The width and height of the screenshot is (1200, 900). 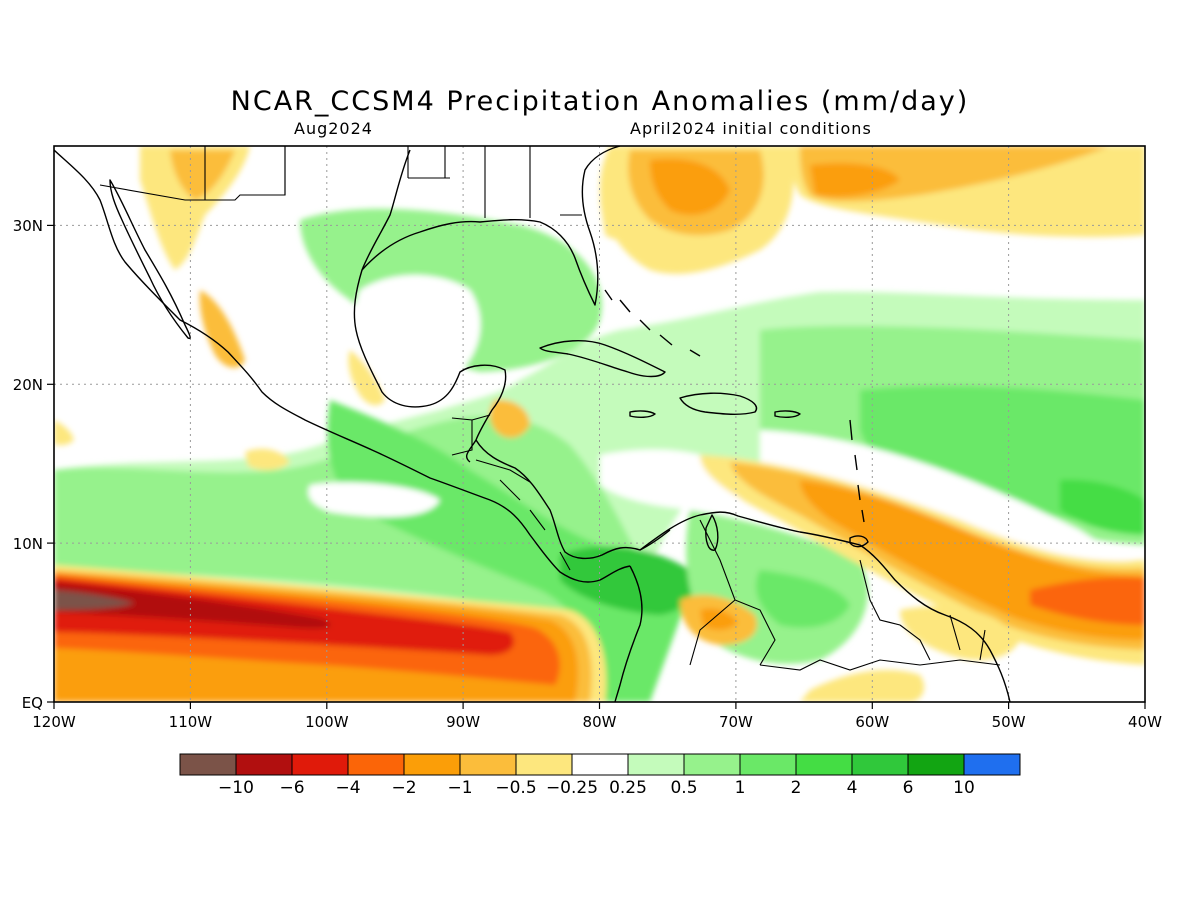 I want to click on coastline-jamaica, so click(x=642, y=414).